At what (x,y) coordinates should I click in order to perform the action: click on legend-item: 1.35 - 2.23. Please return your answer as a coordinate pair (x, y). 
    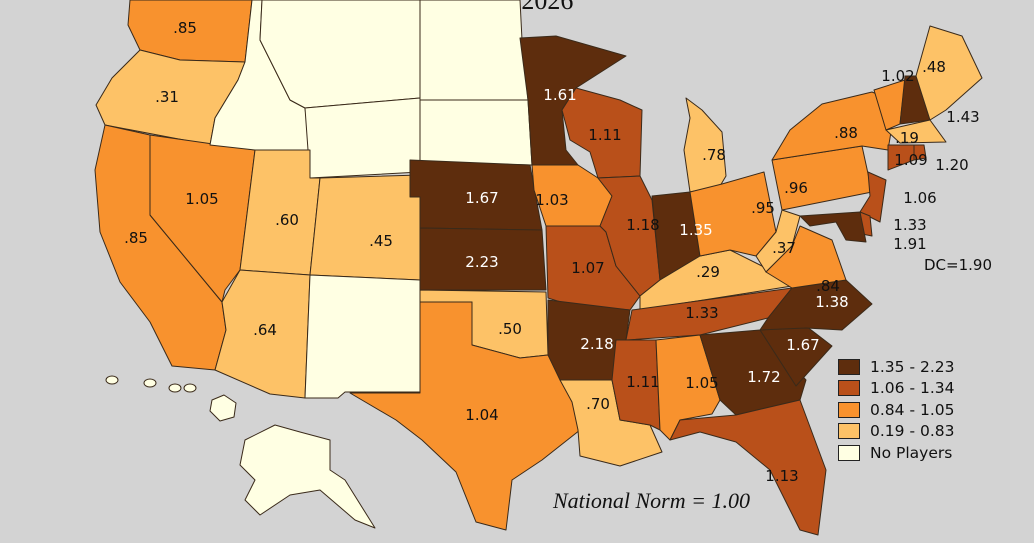
    Looking at the image, I should click on (896, 367).